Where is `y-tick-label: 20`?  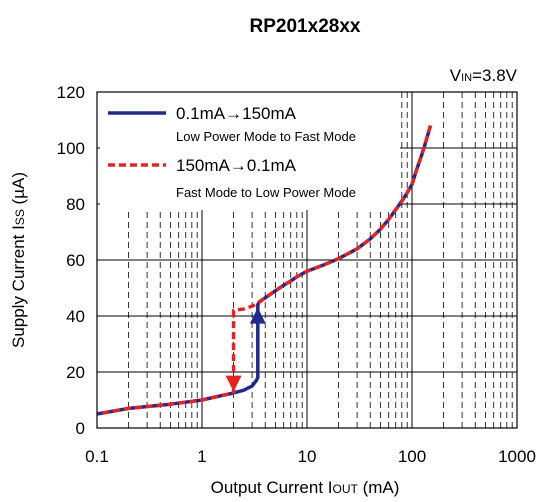
y-tick-label: 20 is located at coordinates (75, 372).